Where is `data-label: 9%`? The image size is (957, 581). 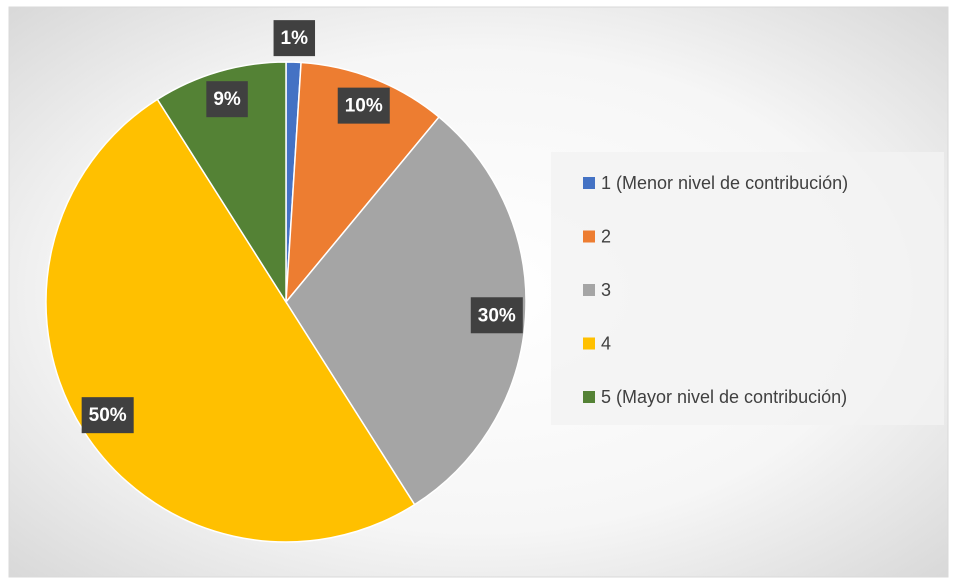
data-label: 9% is located at coordinates (227, 99).